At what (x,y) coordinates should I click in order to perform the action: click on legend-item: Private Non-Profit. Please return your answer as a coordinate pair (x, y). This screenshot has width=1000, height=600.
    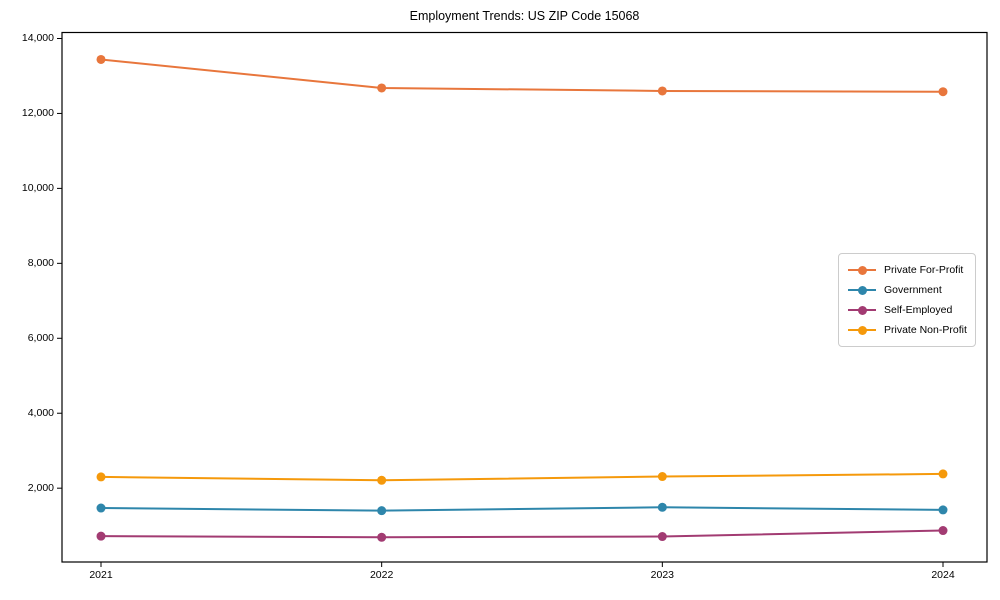
    Looking at the image, I should click on (907, 330).